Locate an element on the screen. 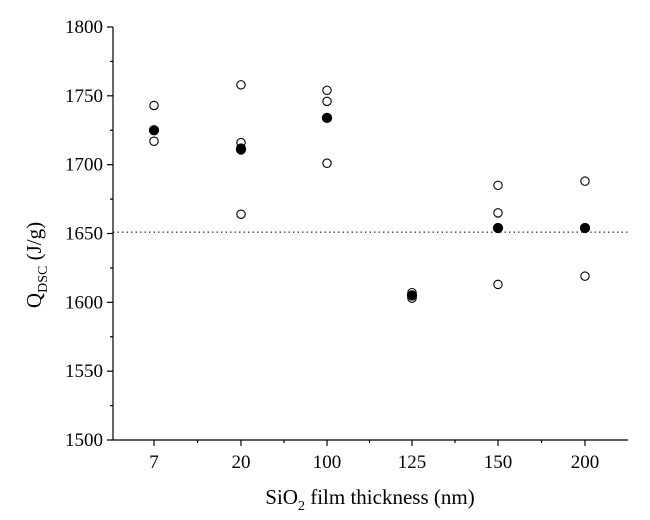  y-axis-title-main: Q is located at coordinates (34, 300).